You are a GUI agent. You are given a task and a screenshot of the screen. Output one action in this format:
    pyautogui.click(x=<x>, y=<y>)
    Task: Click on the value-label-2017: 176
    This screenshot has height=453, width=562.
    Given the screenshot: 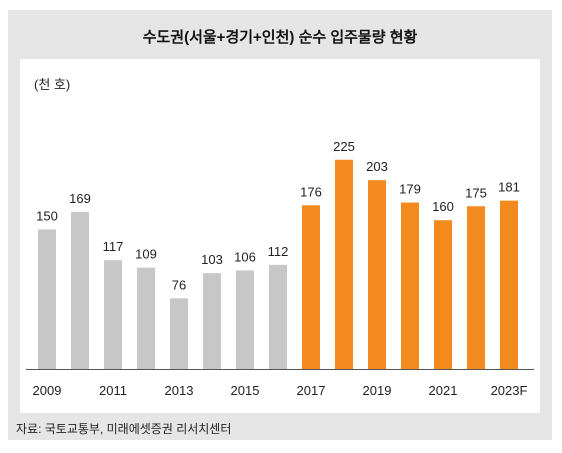 What is the action you would take?
    pyautogui.click(x=311, y=191)
    